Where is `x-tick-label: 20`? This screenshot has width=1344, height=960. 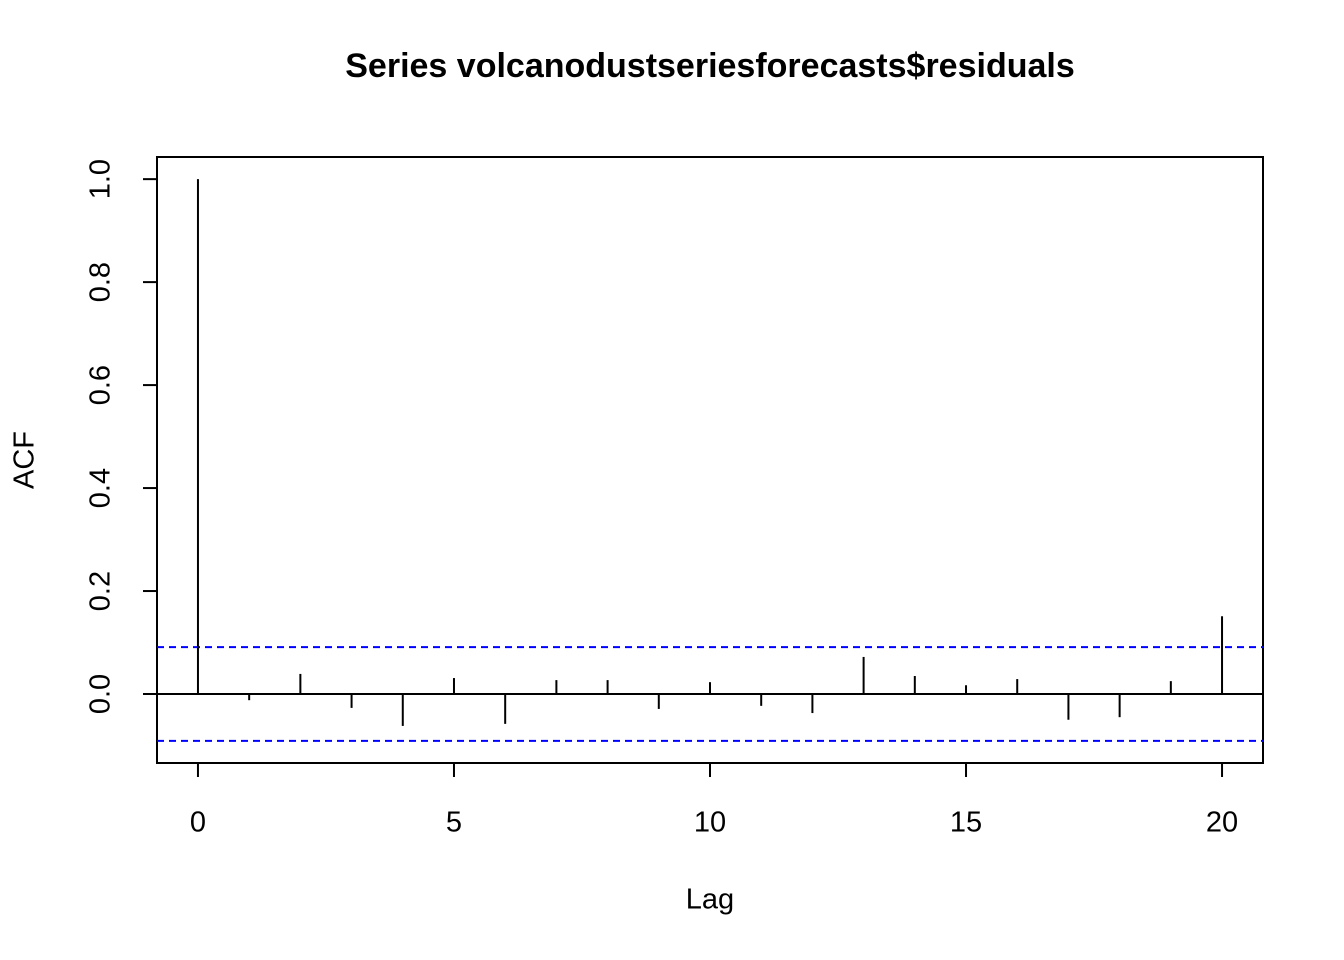
x-tick-label: 20 is located at coordinates (1222, 823).